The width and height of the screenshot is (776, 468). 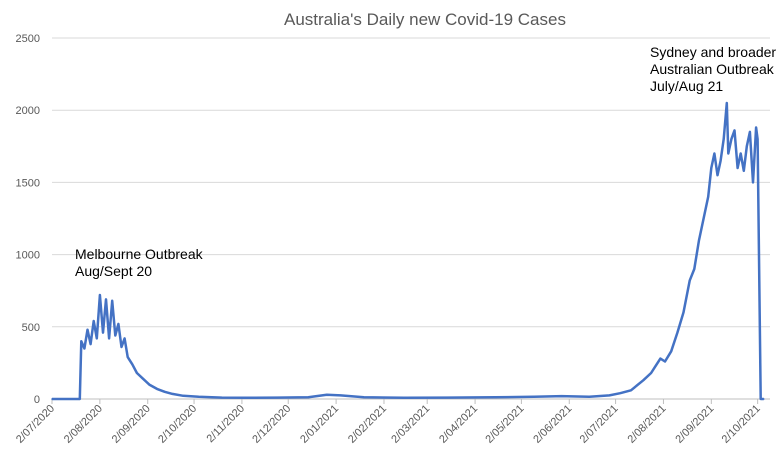 What do you see at coordinates (599, 424) in the screenshot?
I see `x-tick-label: 2/07/2021` at bounding box center [599, 424].